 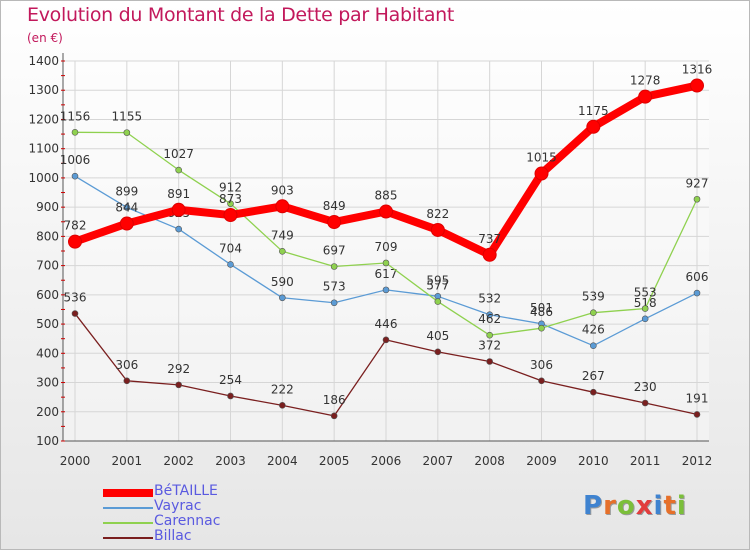 I want to click on y-tick-label: 900, so click(x=47, y=207).